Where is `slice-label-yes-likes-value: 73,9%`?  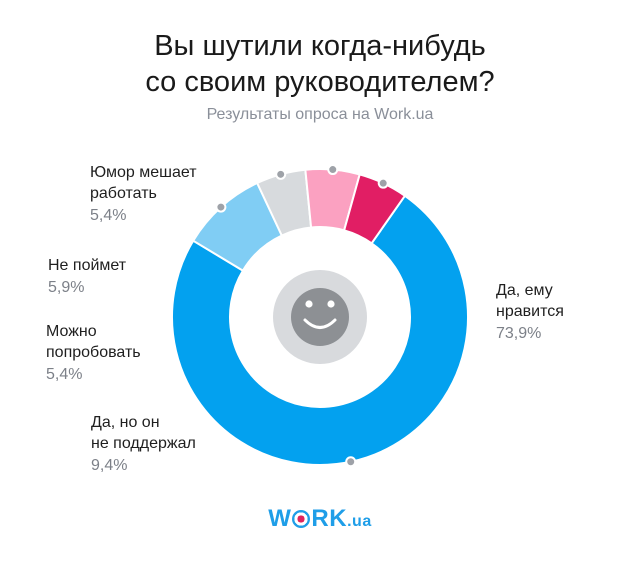
slice-label-yes-likes-value: 73,9% is located at coordinates (519, 333).